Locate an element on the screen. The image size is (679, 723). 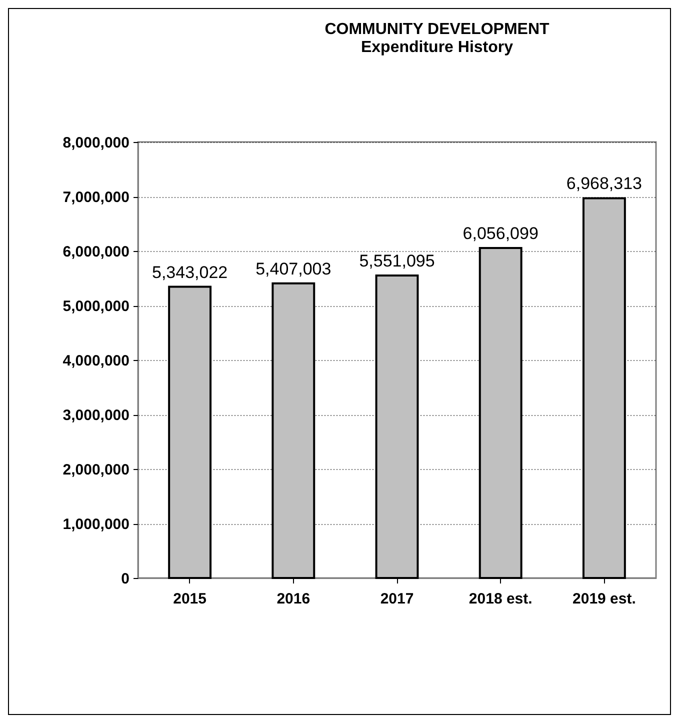
x-tick-label: 2016 is located at coordinates (293, 599).